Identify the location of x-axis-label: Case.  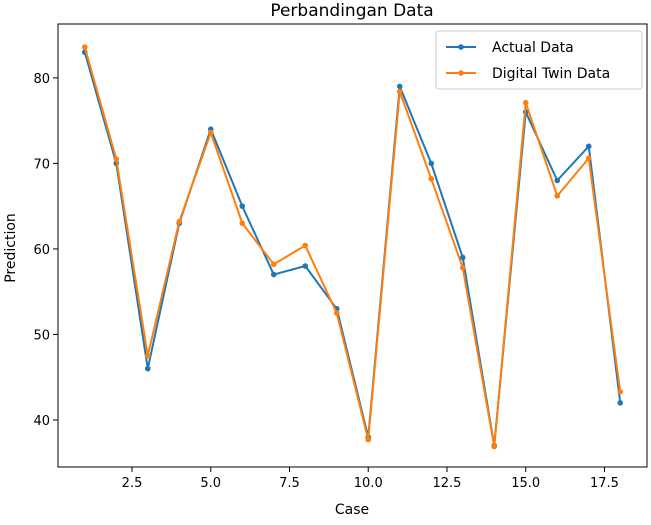
(352, 510).